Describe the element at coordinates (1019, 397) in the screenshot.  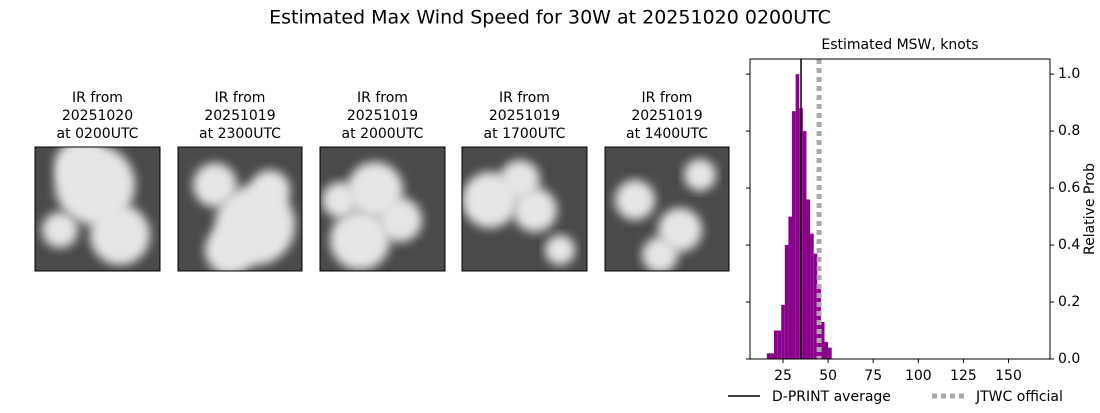
I see `legend-label: JTWC official` at that location.